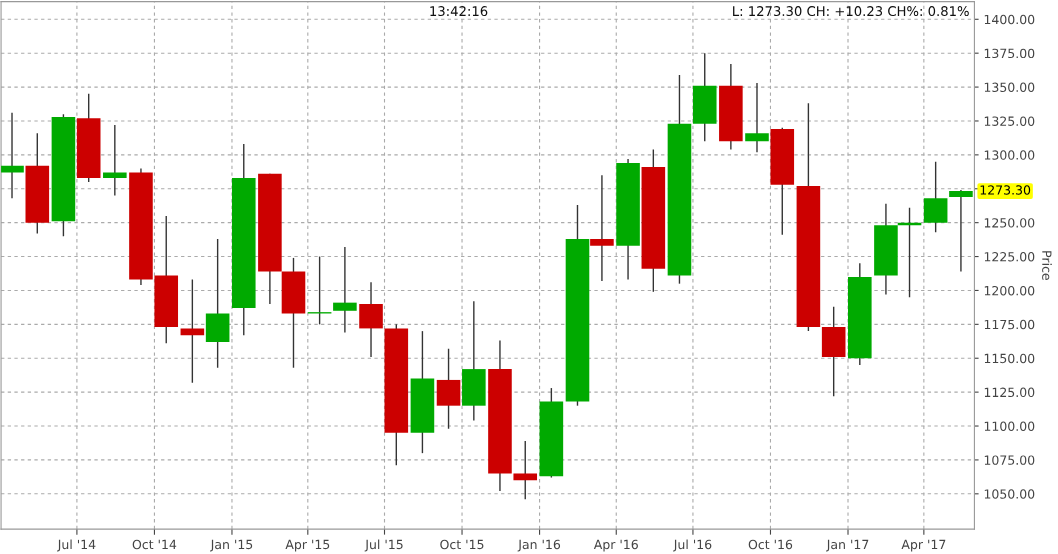  What do you see at coordinates (1005, 190) in the screenshot?
I see `annotation: 1273.30` at bounding box center [1005, 190].